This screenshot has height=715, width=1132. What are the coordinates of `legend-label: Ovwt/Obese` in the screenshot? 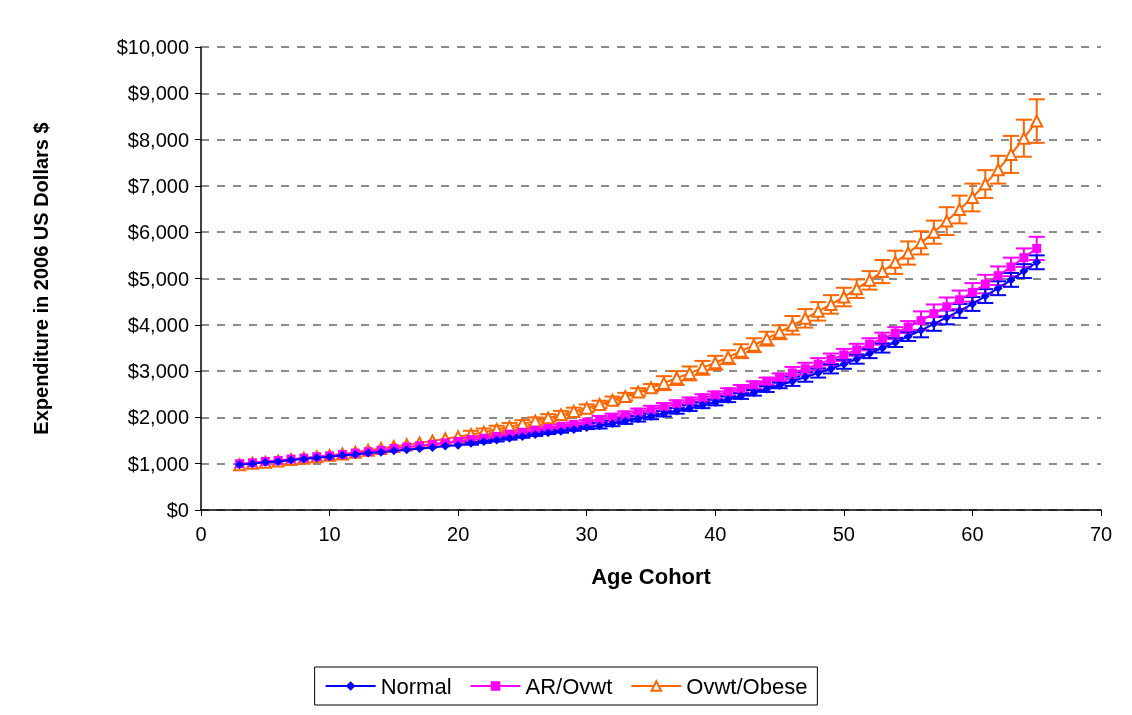 It's located at (747, 686).